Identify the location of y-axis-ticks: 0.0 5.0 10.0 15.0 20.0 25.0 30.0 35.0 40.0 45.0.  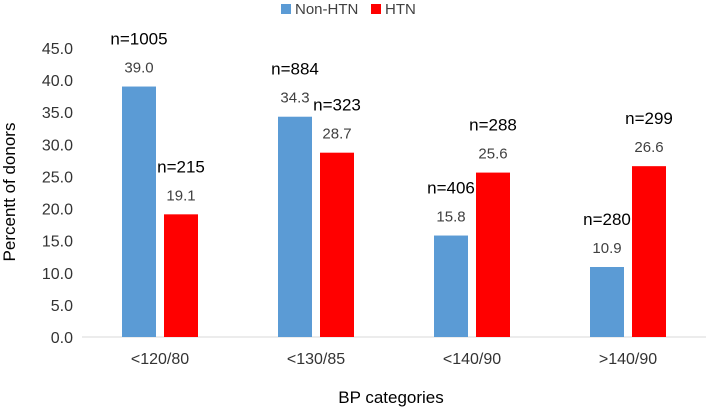
(57, 194).